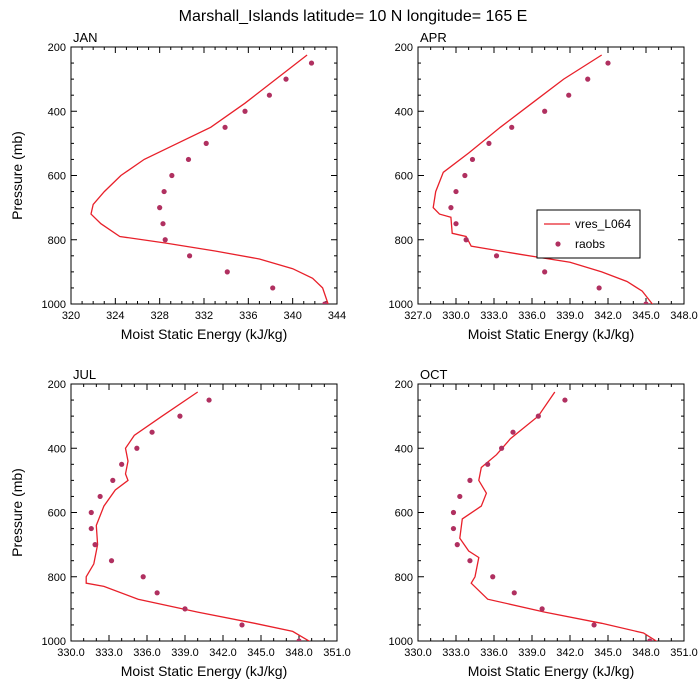 The image size is (700, 700). I want to click on panel-title: OCT, so click(434, 374).